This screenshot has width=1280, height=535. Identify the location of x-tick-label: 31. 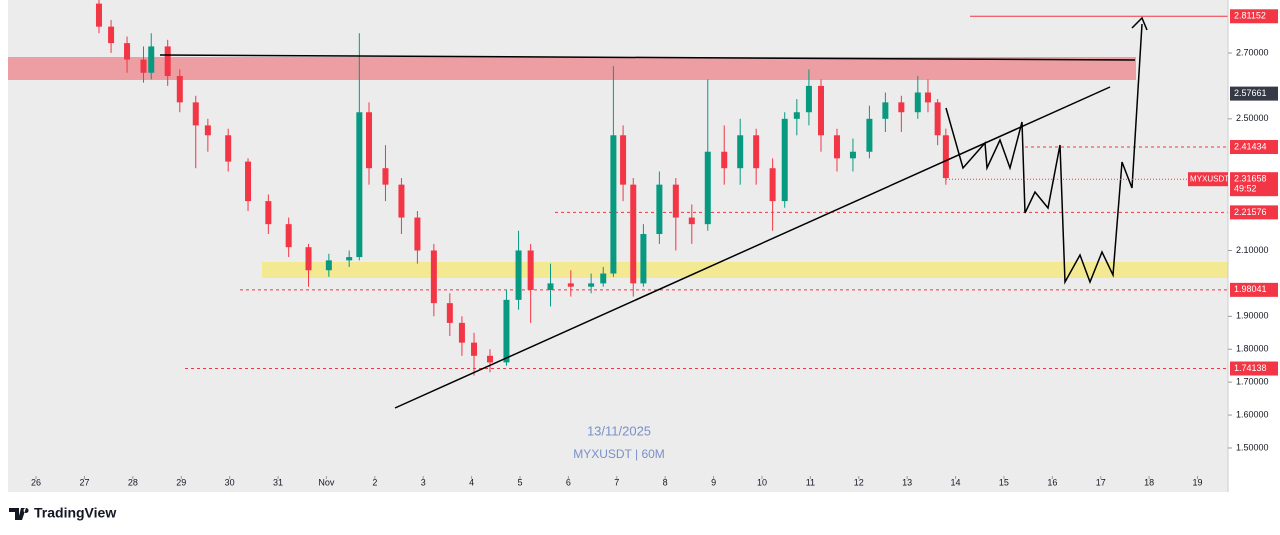
(278, 482).